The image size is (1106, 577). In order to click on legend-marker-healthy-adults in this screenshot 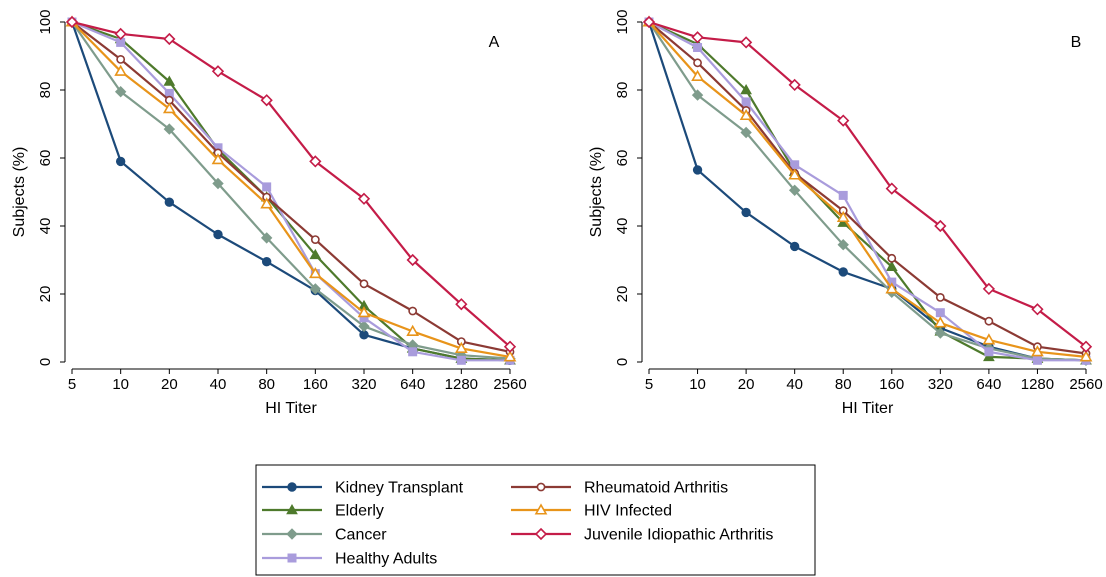, I will do `click(292, 558)`.